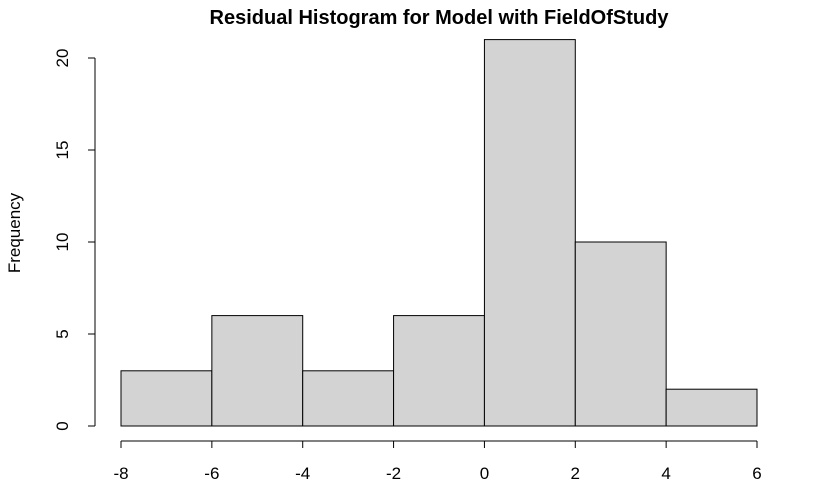 The height and width of the screenshot is (490, 831). What do you see at coordinates (665, 473) in the screenshot?
I see `x-tick-label: 4` at bounding box center [665, 473].